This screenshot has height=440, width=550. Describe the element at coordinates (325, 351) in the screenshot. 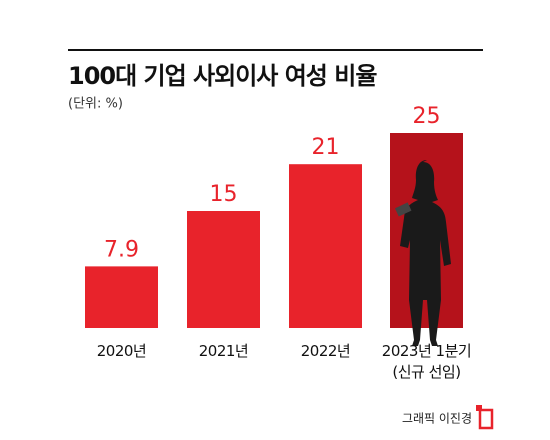

I see `x-tick-label: 2022년` at that location.